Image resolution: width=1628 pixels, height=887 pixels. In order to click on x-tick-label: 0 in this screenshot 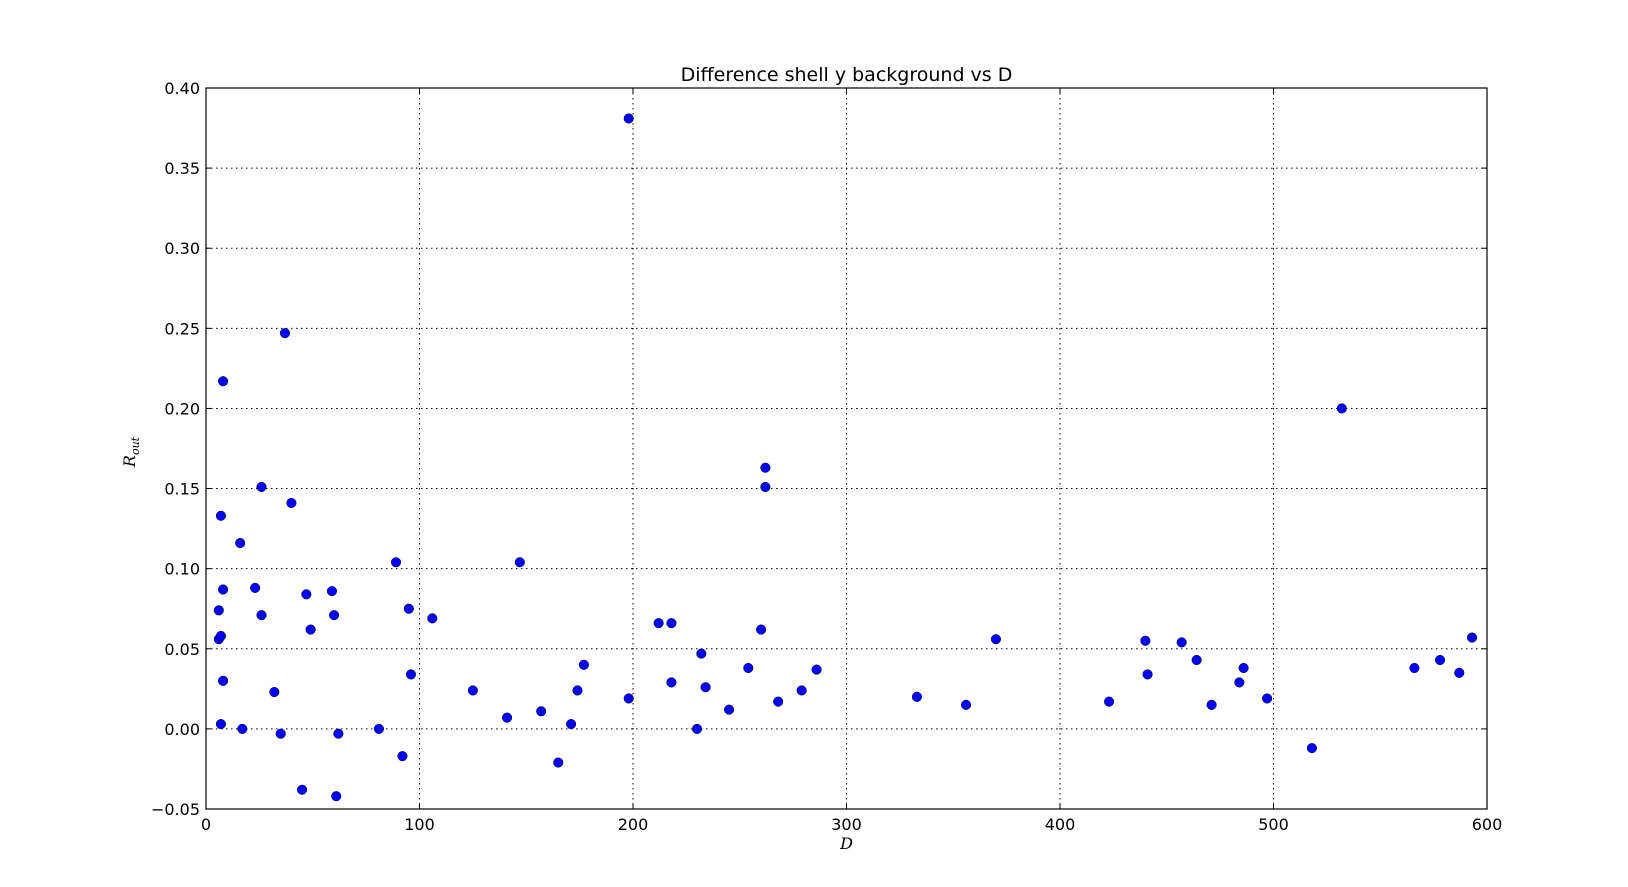, I will do `click(206, 824)`.